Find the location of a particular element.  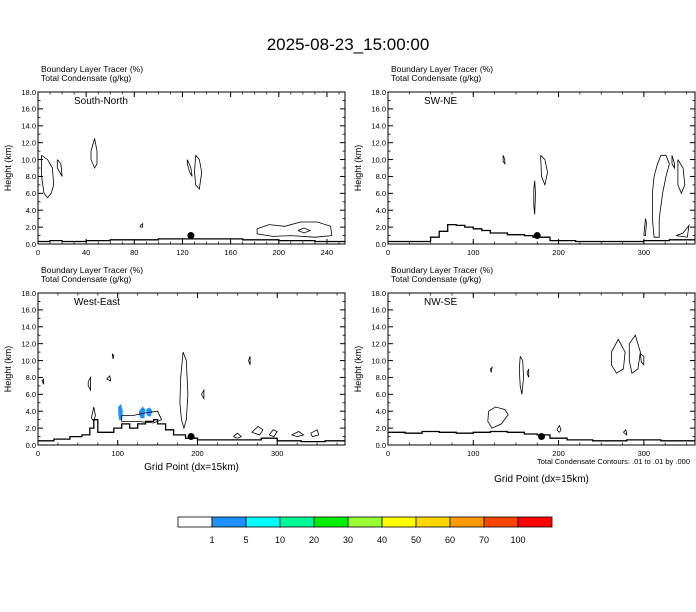

colorbar-label: 100 is located at coordinates (517, 540).